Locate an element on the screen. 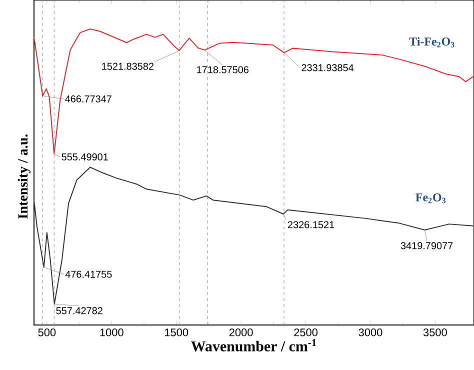 The image size is (474, 370). annotation: 1521.83582 is located at coordinates (128, 66).